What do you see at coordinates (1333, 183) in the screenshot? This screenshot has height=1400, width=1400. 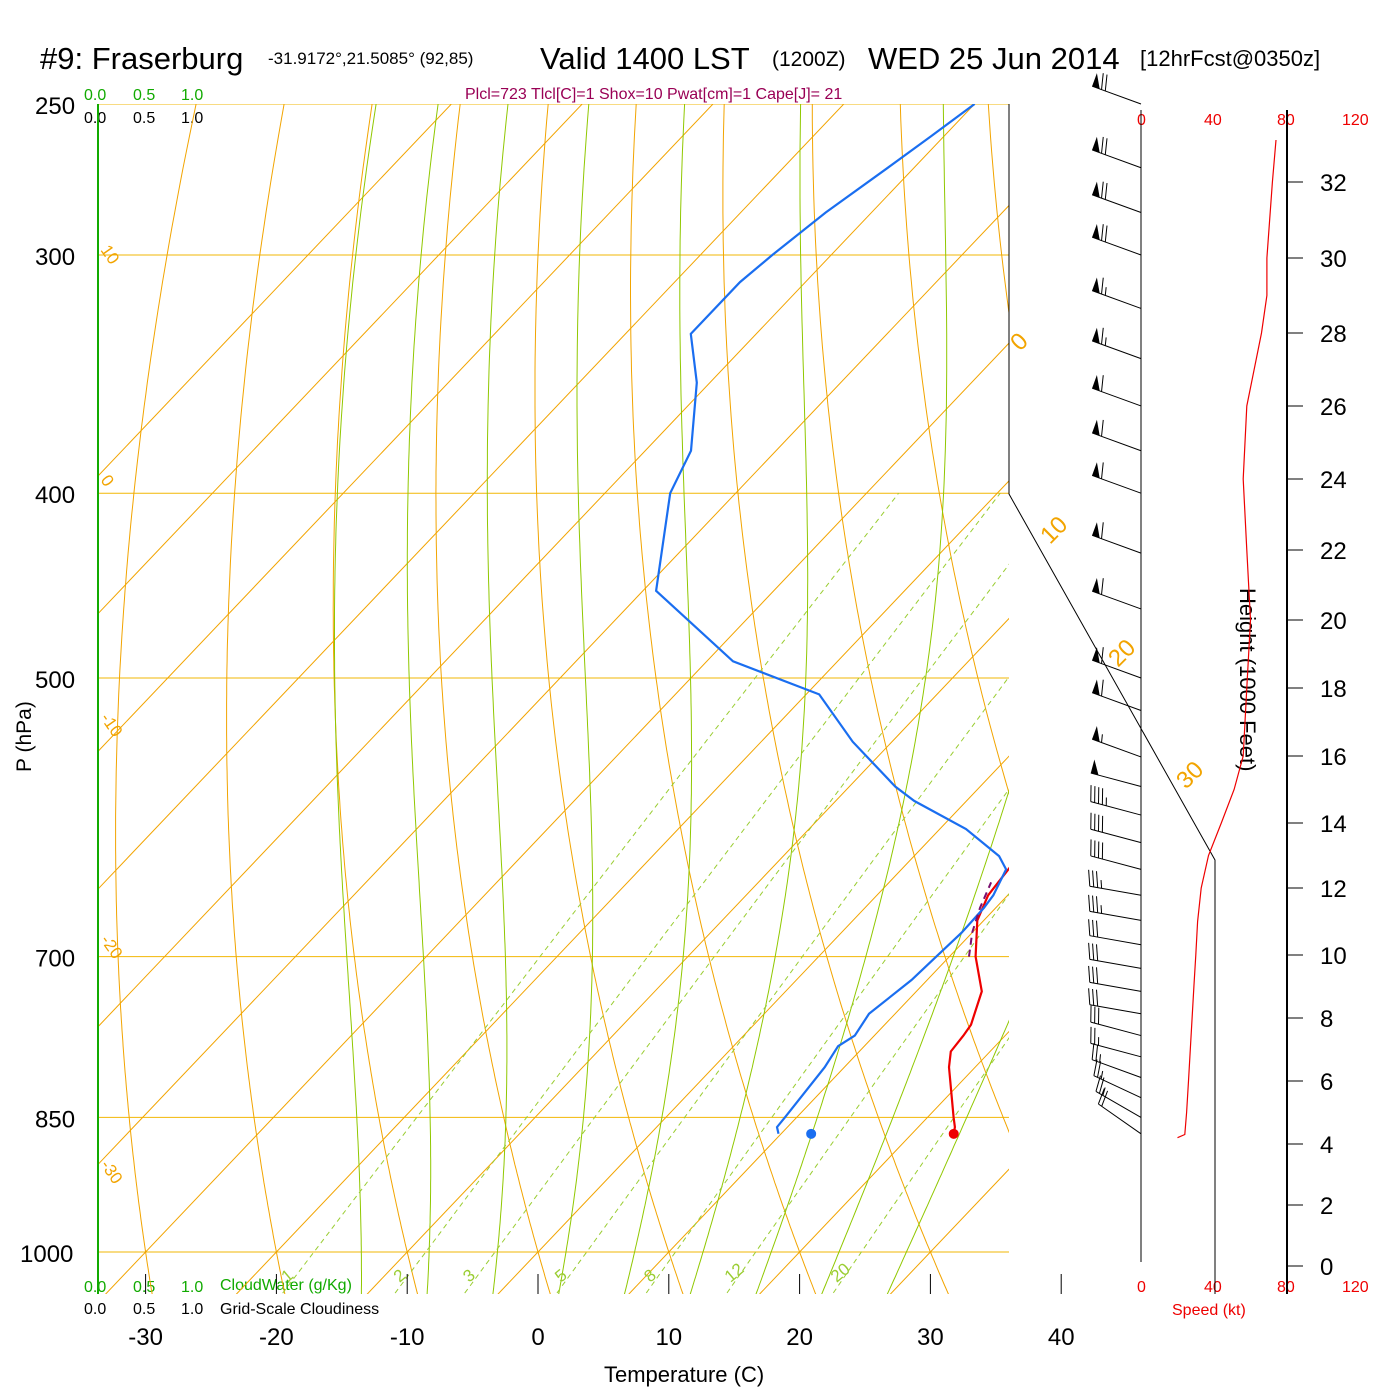 I see `height-tick-label: 32` at bounding box center [1333, 183].